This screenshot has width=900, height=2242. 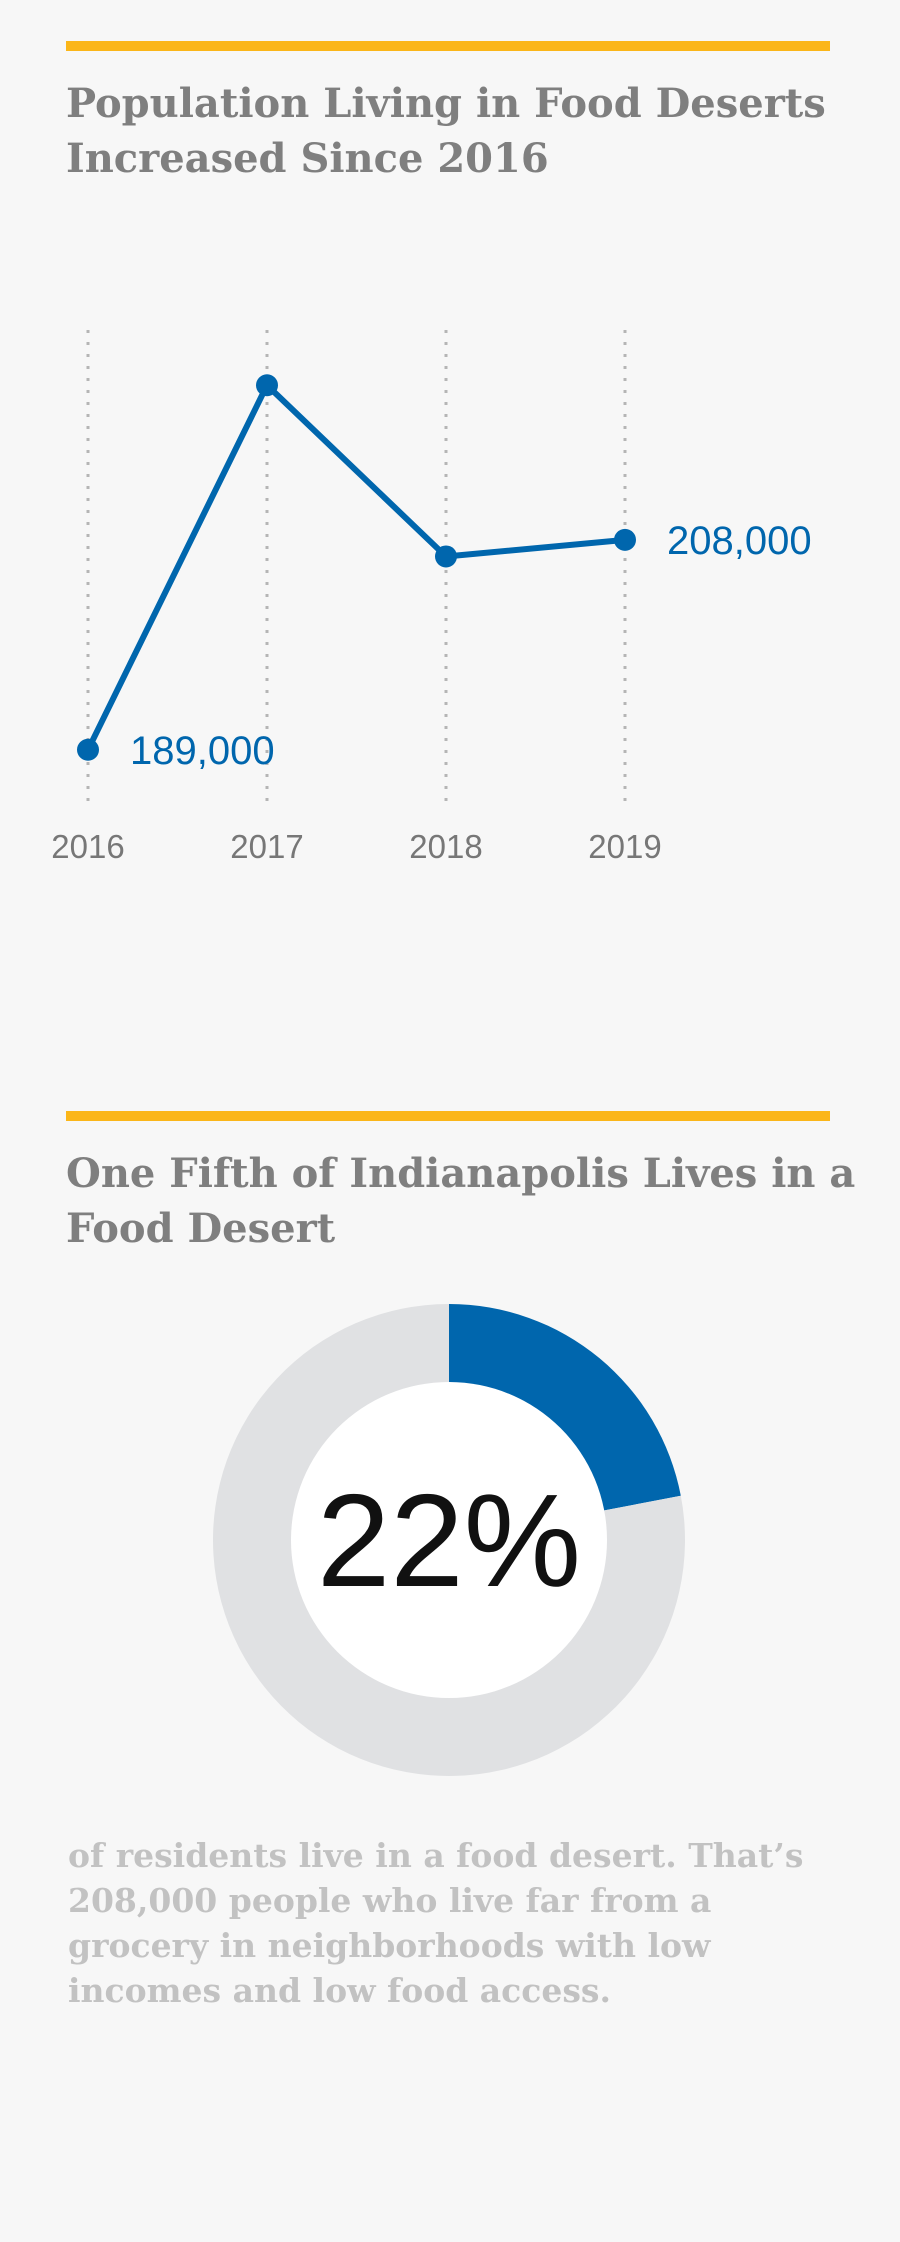 What do you see at coordinates (448, 1116) in the screenshot?
I see `section-2-accent-rule` at bounding box center [448, 1116].